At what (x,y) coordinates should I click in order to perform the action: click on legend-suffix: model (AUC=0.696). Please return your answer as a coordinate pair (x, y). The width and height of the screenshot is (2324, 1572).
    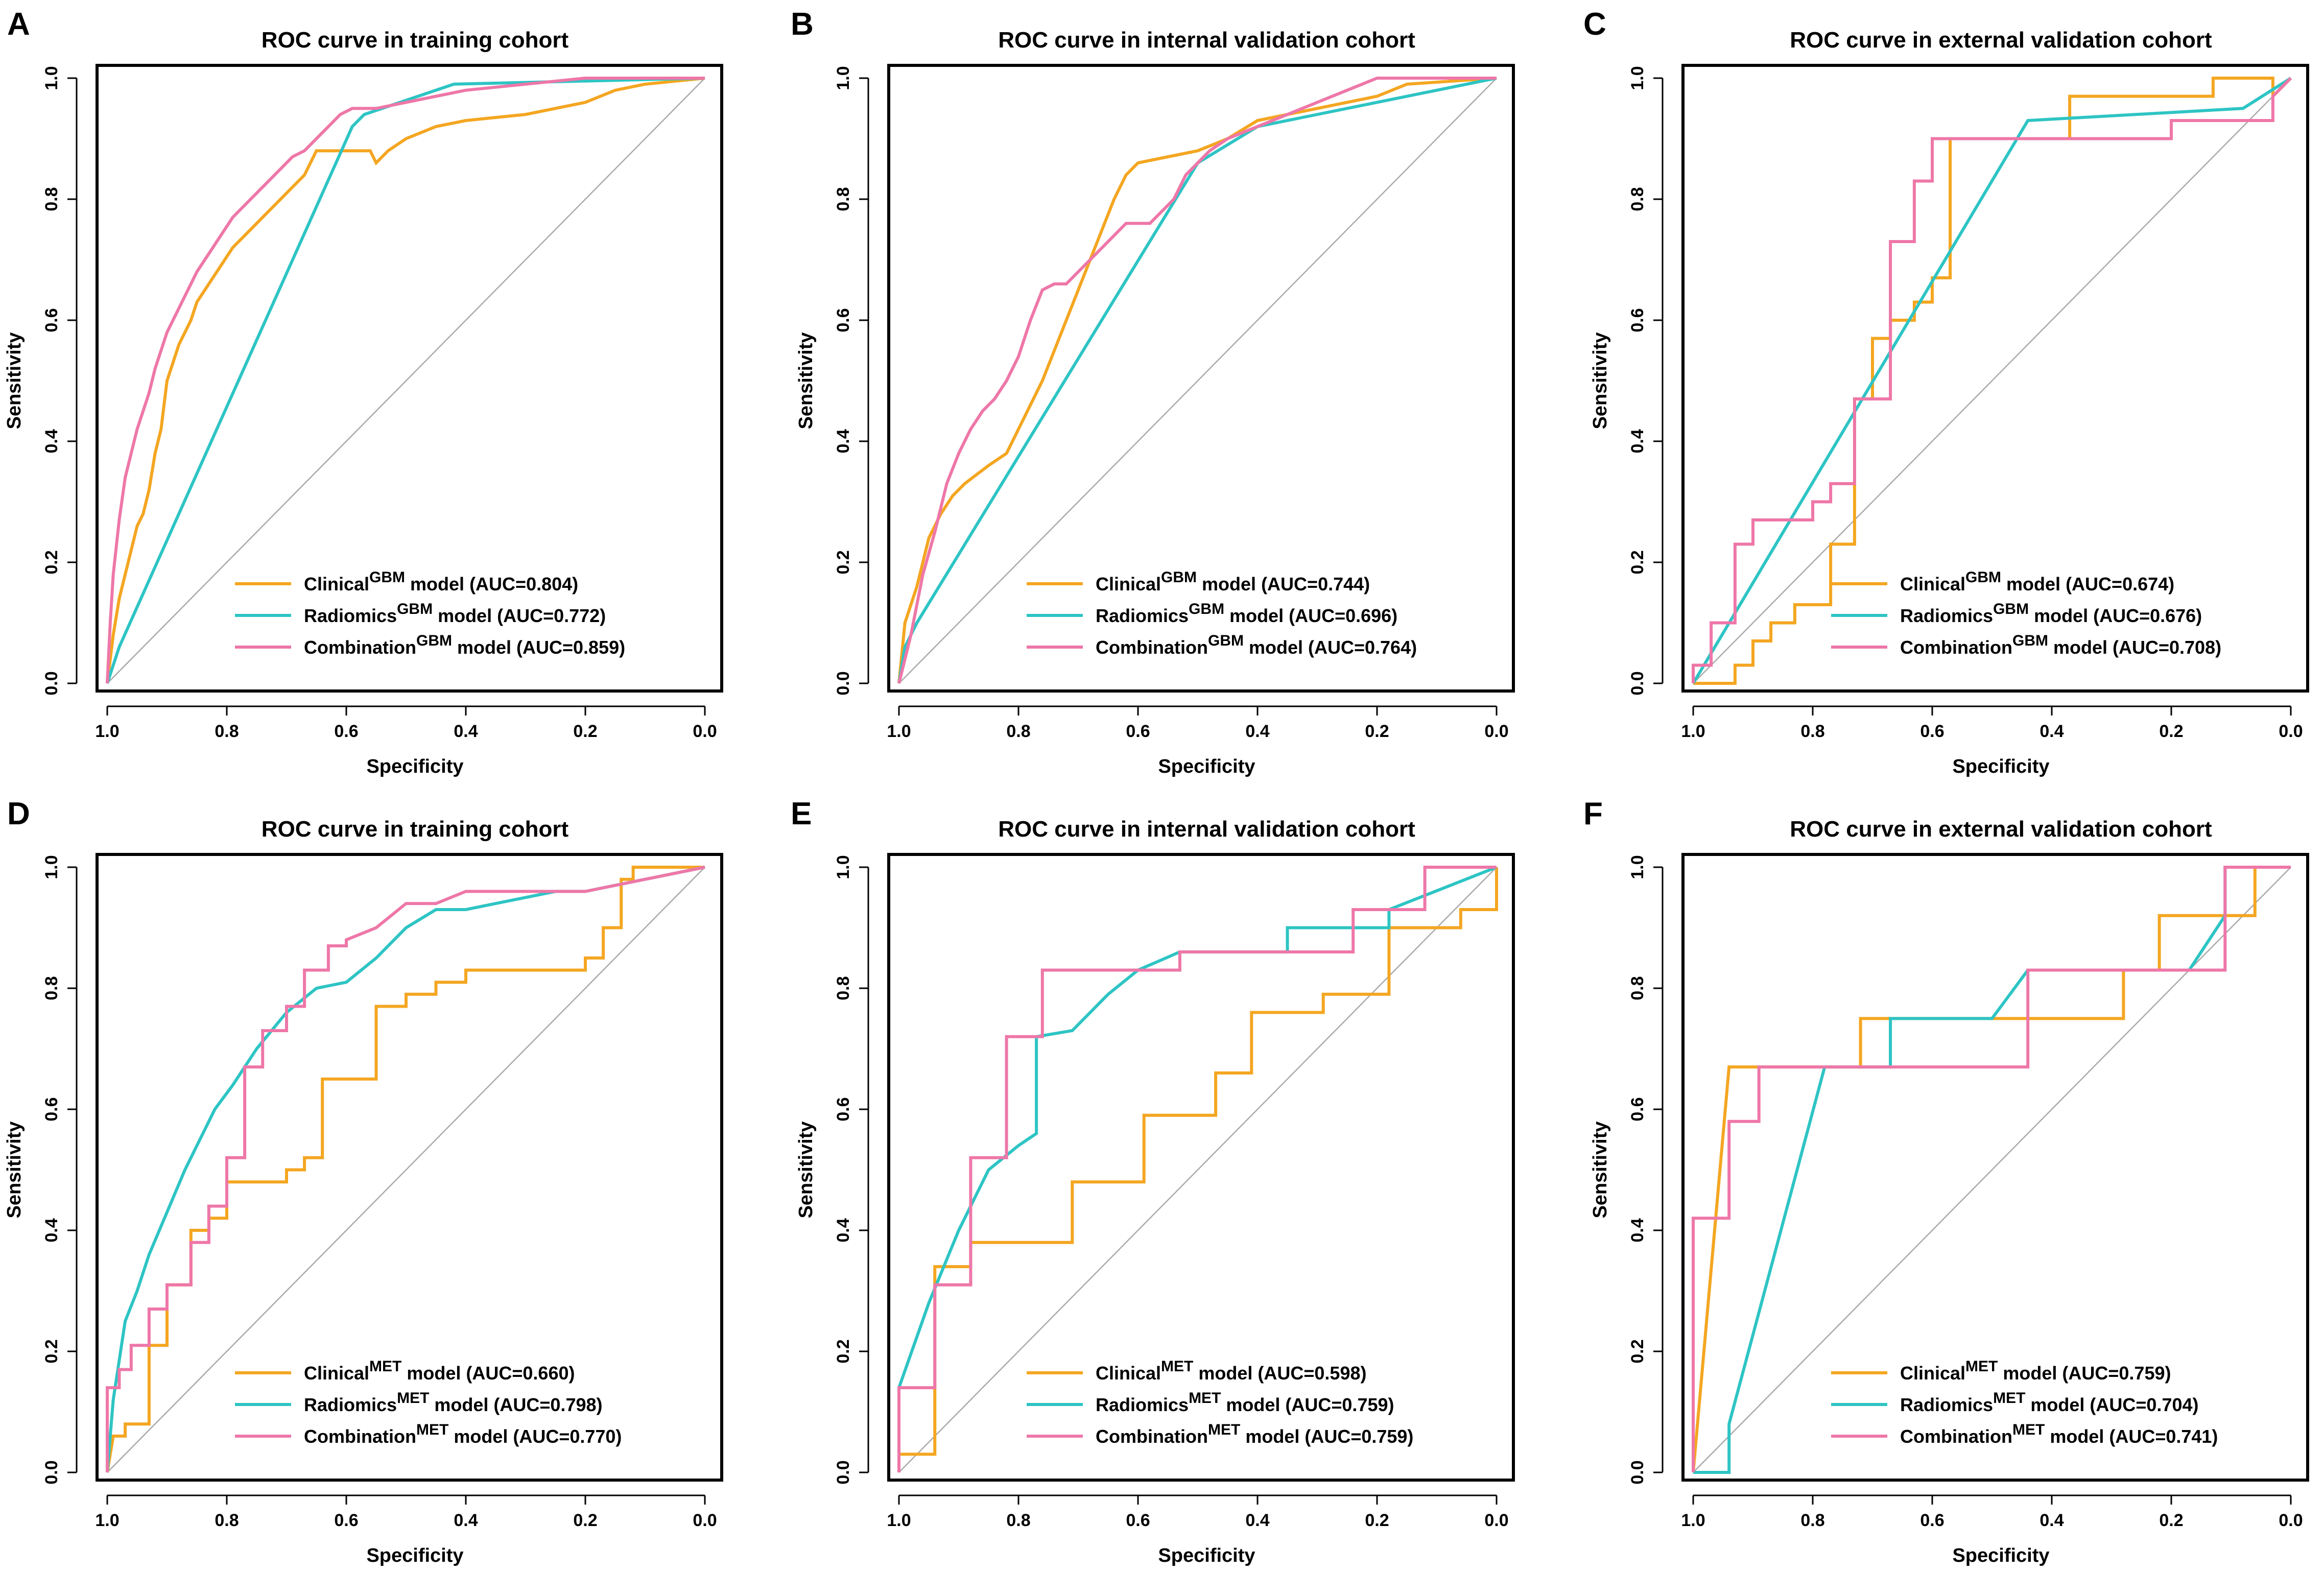
    Looking at the image, I should click on (1310, 615).